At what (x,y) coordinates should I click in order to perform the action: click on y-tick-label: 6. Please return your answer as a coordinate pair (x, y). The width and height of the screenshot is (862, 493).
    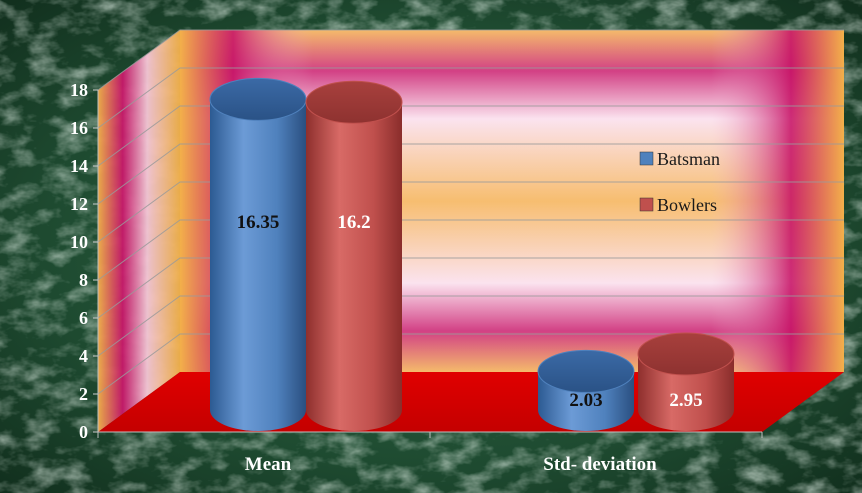
    Looking at the image, I should click on (83, 318).